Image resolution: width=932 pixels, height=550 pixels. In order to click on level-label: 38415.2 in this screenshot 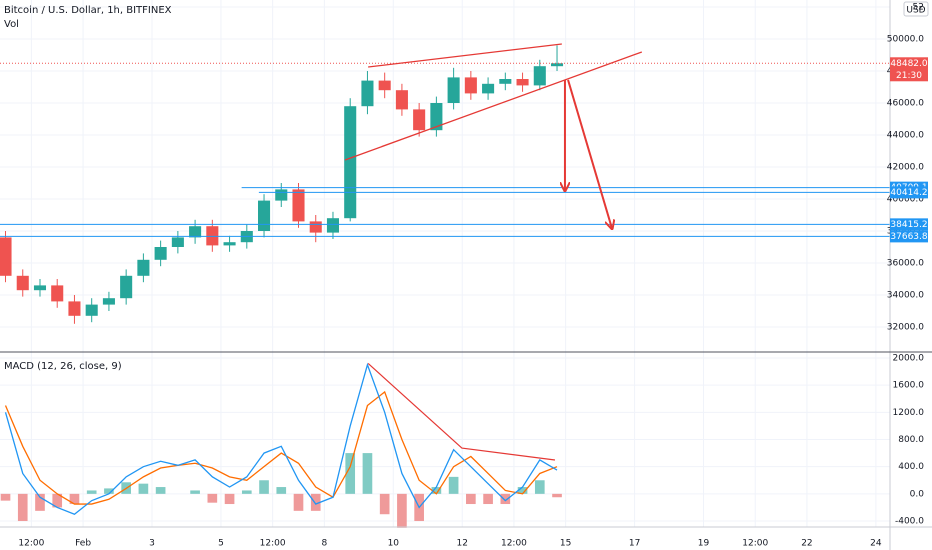, I will do `click(908, 225)`.